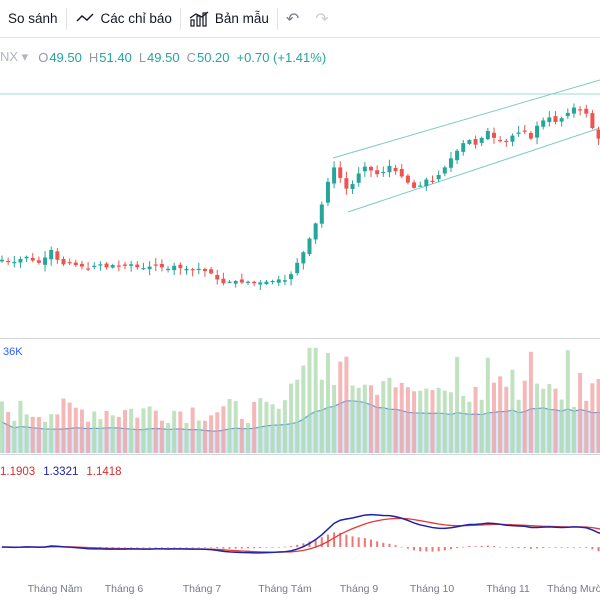 This screenshot has width=600, height=600. What do you see at coordinates (292, 19) in the screenshot?
I see `undo-icon: ↶` at bounding box center [292, 19].